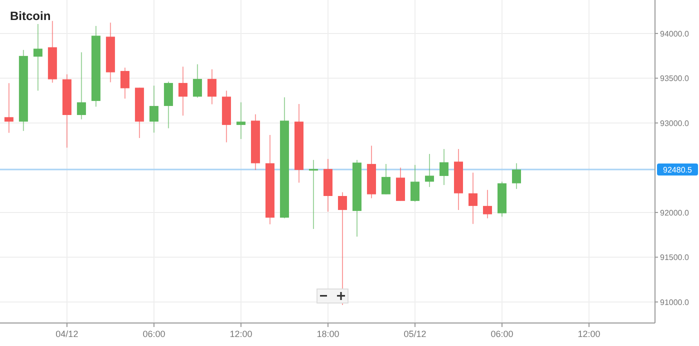 Image resolution: width=699 pixels, height=346 pixels. What do you see at coordinates (678, 169) in the screenshot?
I see `ref-line-label: 92480.5` at bounding box center [678, 169].